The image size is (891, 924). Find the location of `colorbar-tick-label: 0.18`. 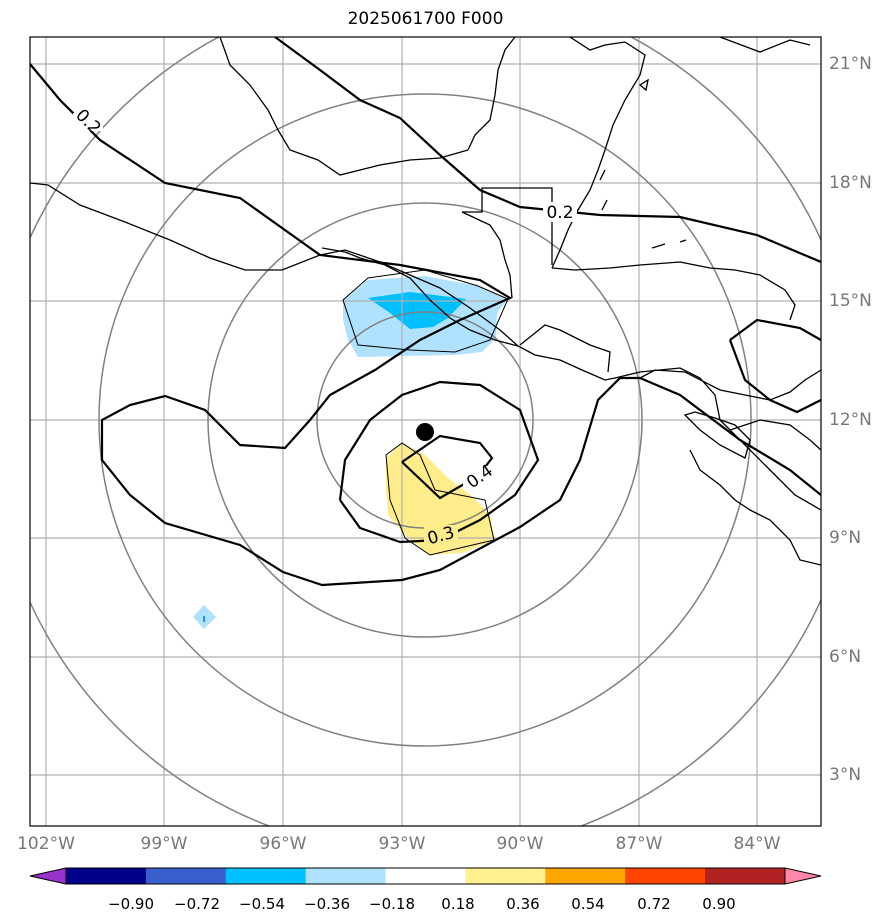

colorbar-tick-label: 0.18 is located at coordinates (458, 904).